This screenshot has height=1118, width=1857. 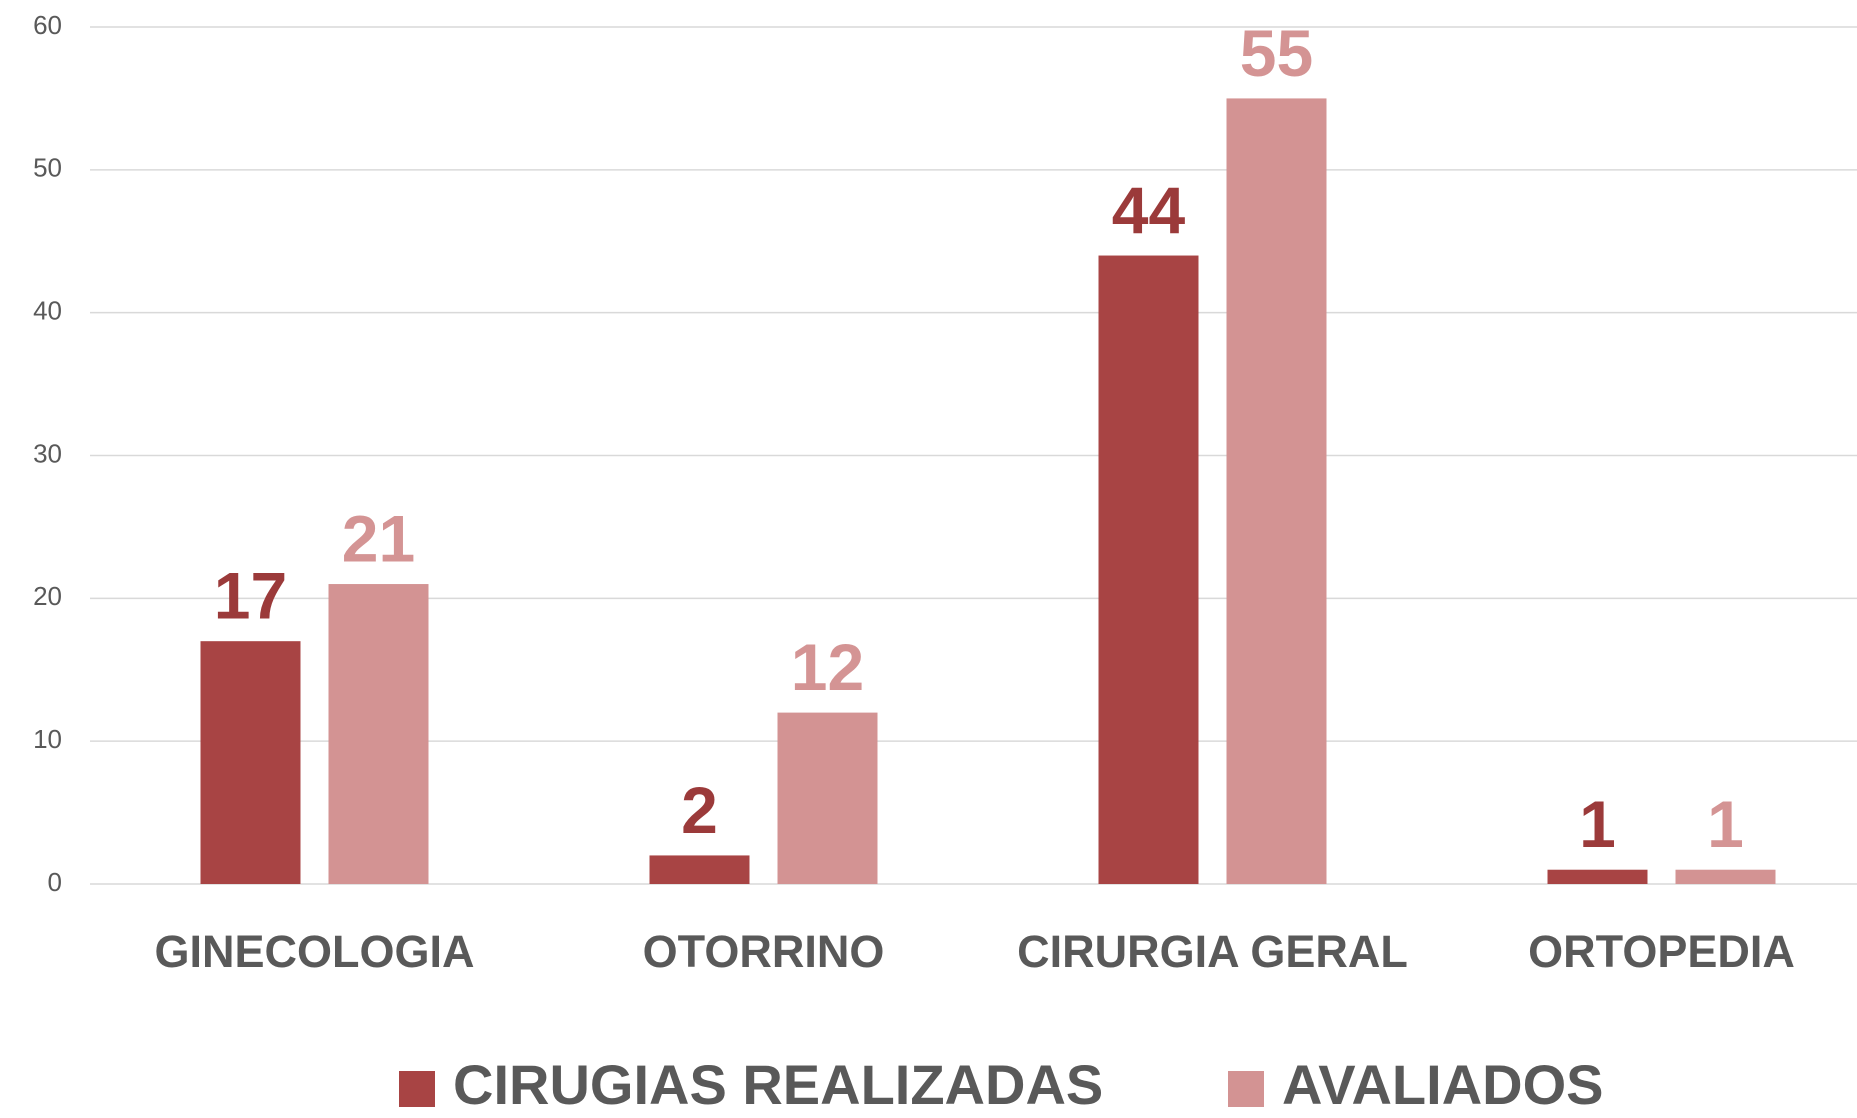 I want to click on legend-label: CIRUGIAS REALIZADAS, so click(x=778, y=1083).